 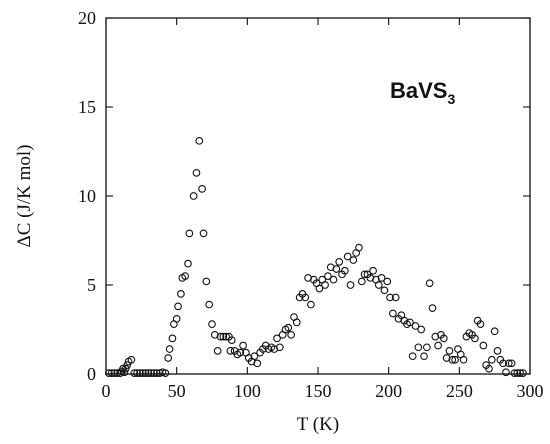 What do you see at coordinates (87, 18) in the screenshot?
I see `y-tick-label: 20` at bounding box center [87, 18].